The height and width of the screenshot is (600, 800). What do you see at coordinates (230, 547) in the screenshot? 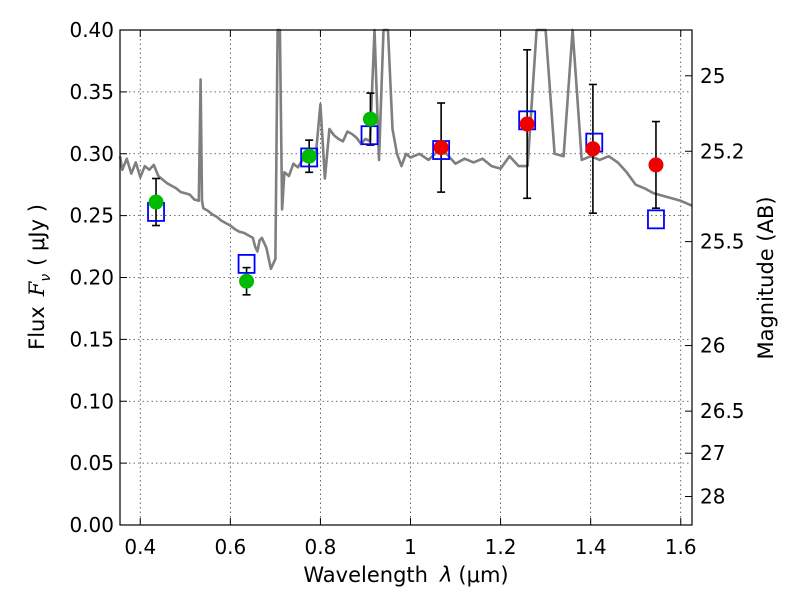
I see `x-tick-label: 0.6` at bounding box center [230, 547].